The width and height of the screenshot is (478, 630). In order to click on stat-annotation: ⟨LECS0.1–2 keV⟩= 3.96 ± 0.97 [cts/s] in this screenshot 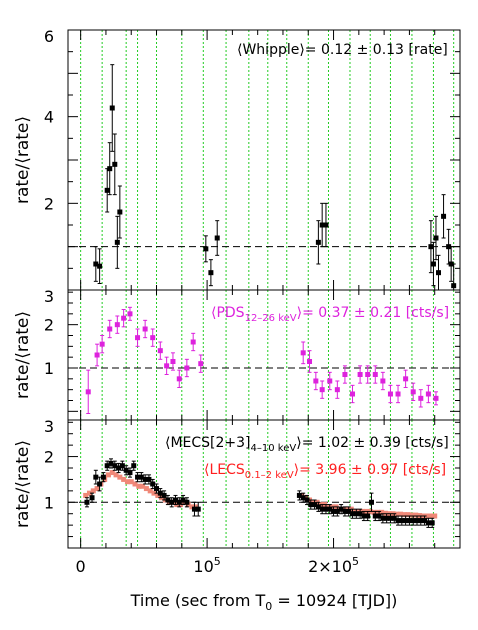, I will do `click(325, 471)`.